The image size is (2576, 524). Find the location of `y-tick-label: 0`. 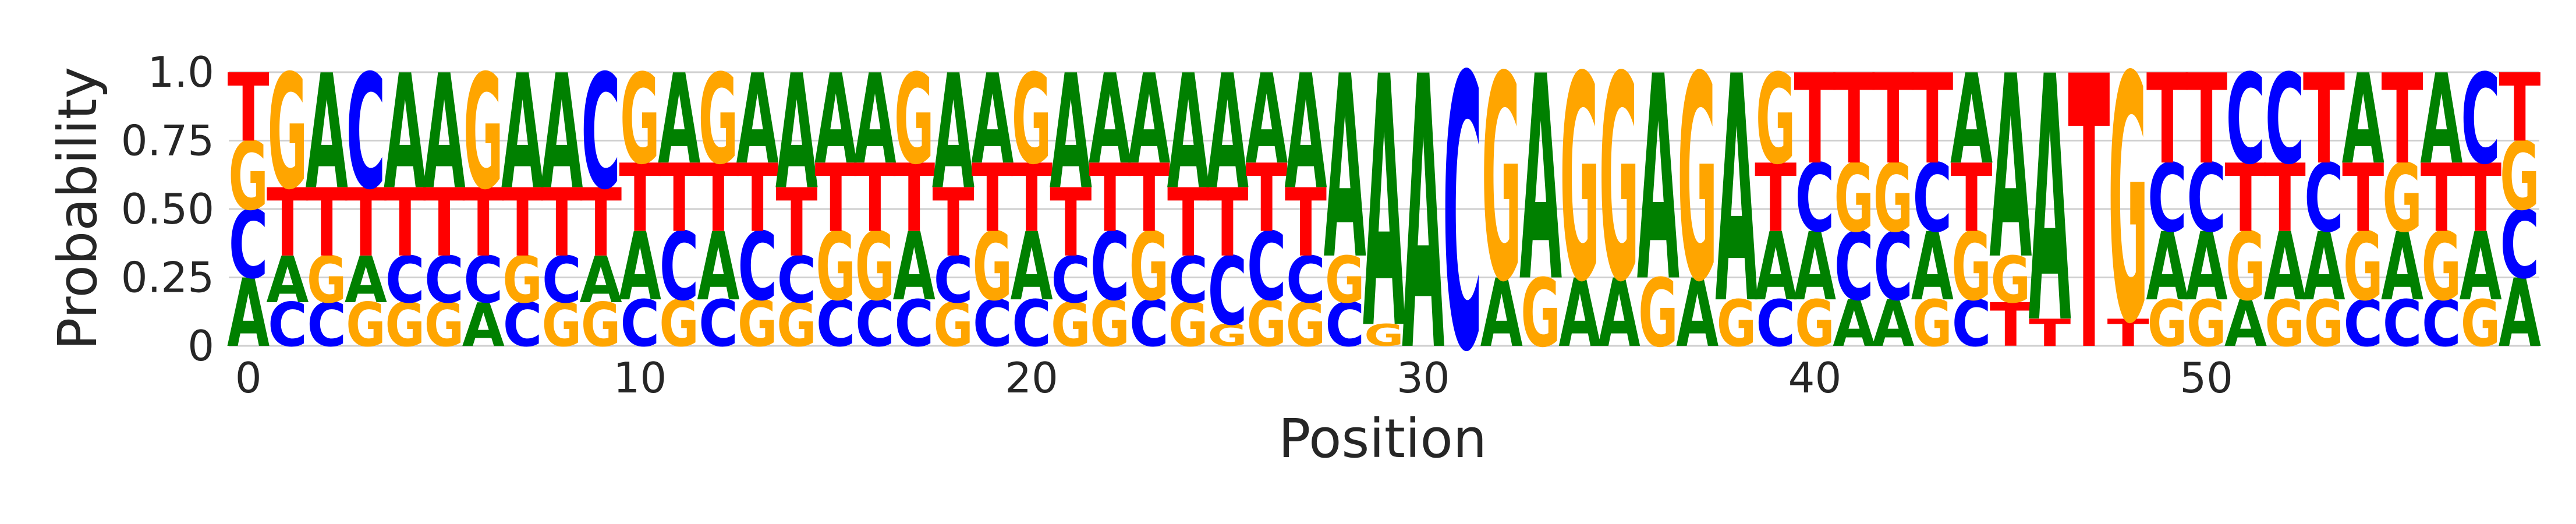

y-tick-label: 0 is located at coordinates (200, 345).